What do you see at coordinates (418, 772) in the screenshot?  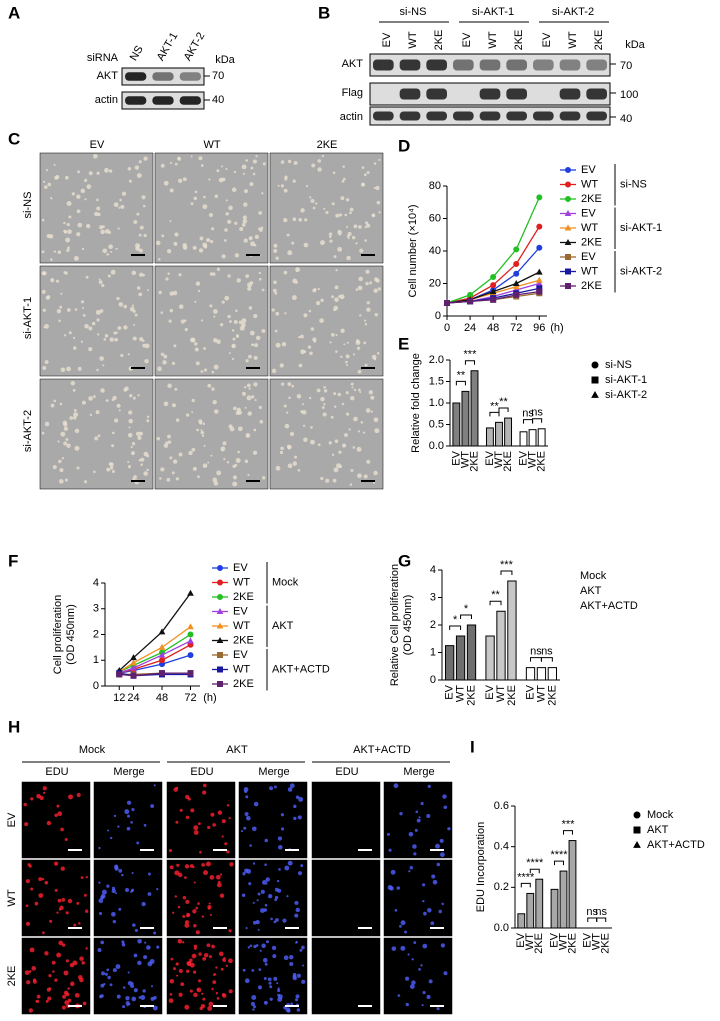 I see `channel-label: Merge` at bounding box center [418, 772].